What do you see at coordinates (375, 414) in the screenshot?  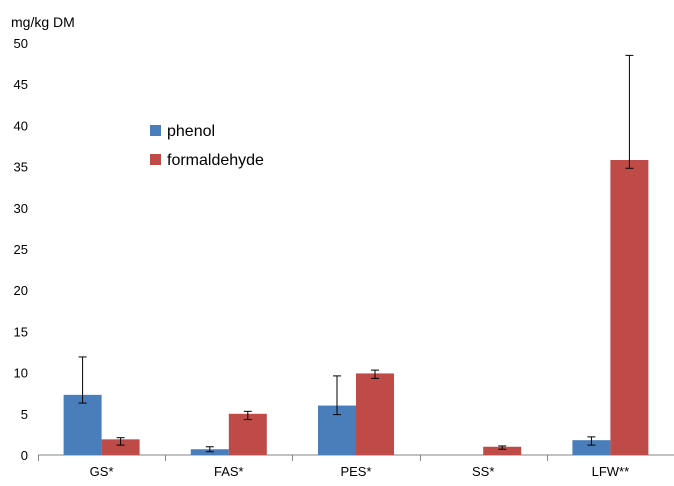 I see `bar-formaldehyde-PES` at bounding box center [375, 414].